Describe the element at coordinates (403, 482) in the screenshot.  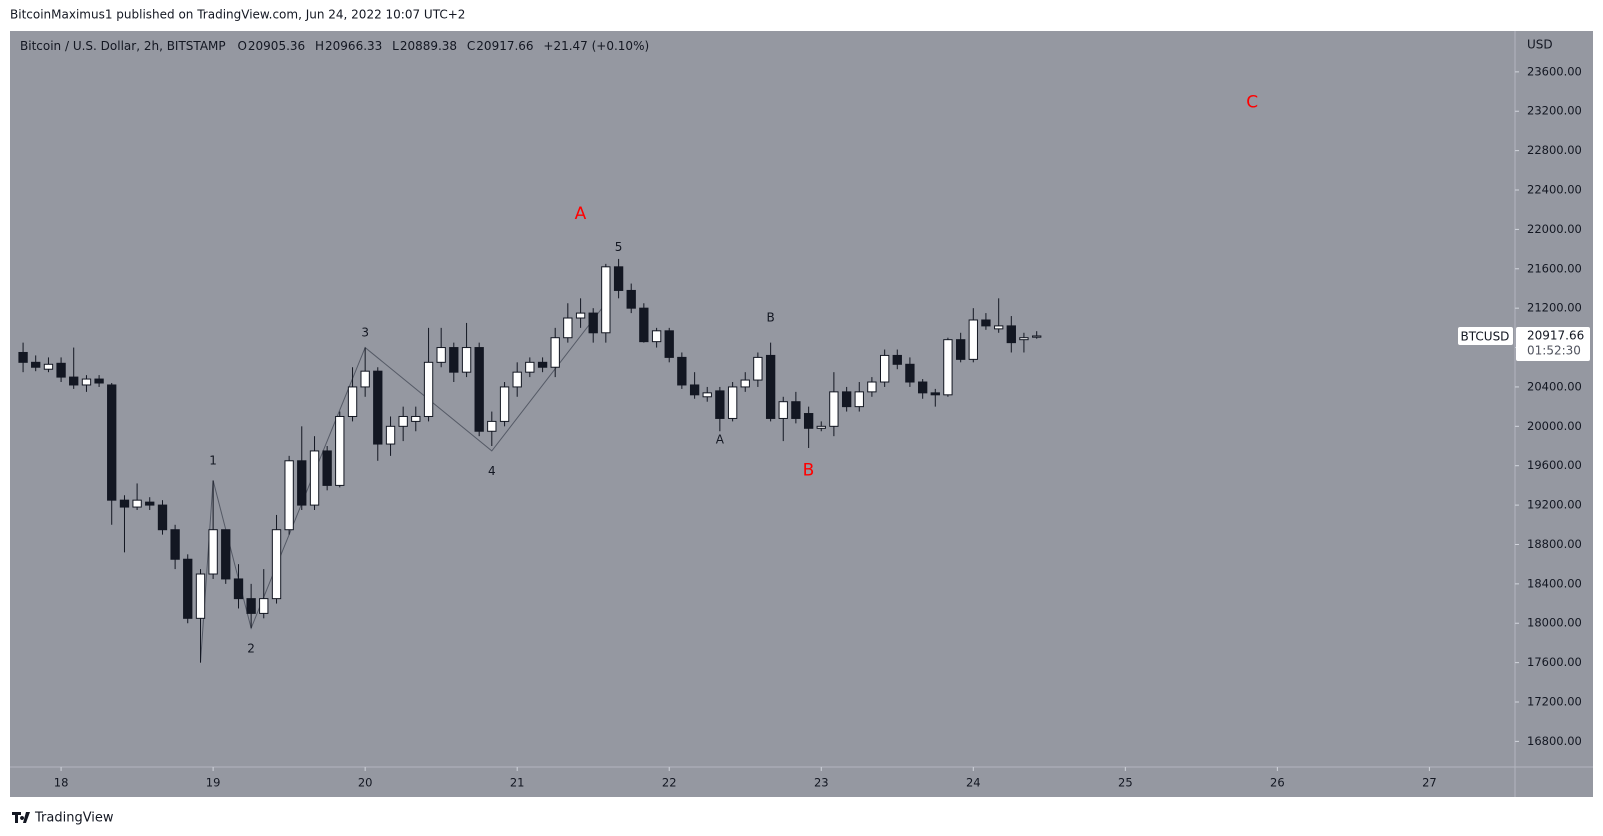
I see `wave-line` at that location.